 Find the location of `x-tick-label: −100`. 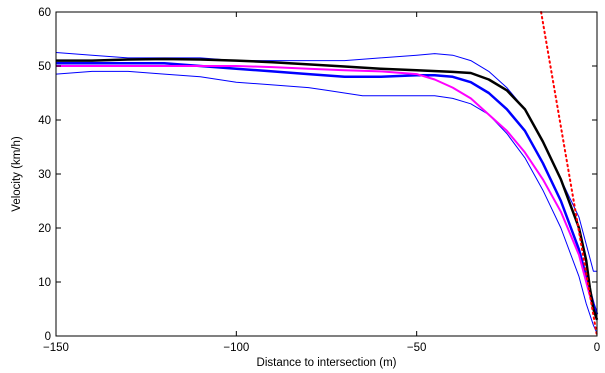

x-tick-label: −100 is located at coordinates (236, 348).